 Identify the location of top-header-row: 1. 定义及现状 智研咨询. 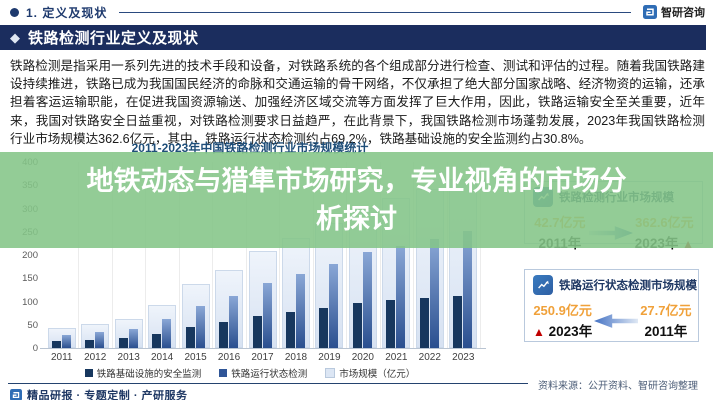
(357, 12).